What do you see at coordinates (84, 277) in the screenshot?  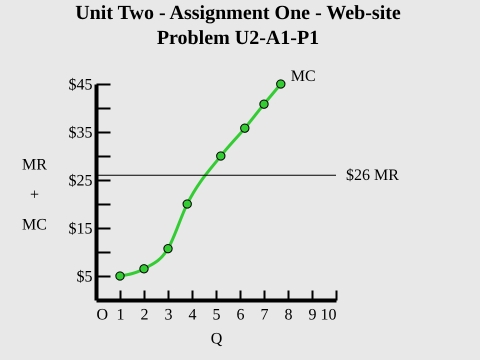 I see `y-tick-label: $5` at bounding box center [84, 277].